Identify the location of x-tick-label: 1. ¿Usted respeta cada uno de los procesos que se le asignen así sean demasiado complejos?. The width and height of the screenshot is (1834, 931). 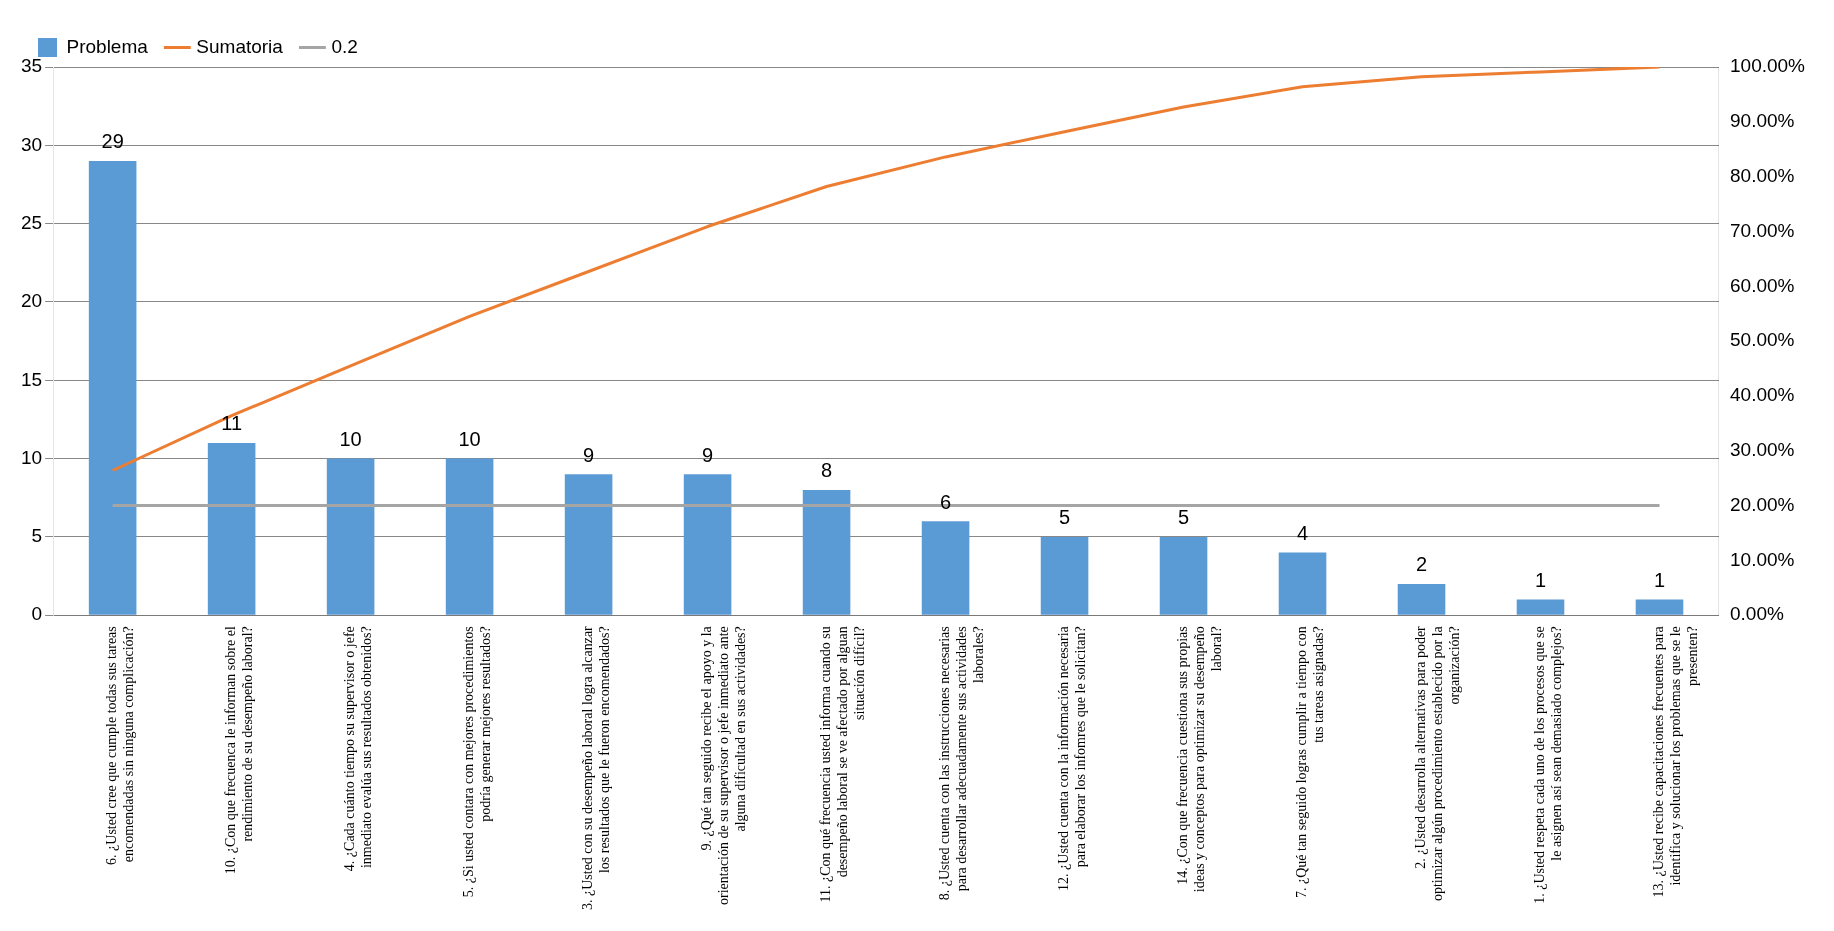
(1548, 765).